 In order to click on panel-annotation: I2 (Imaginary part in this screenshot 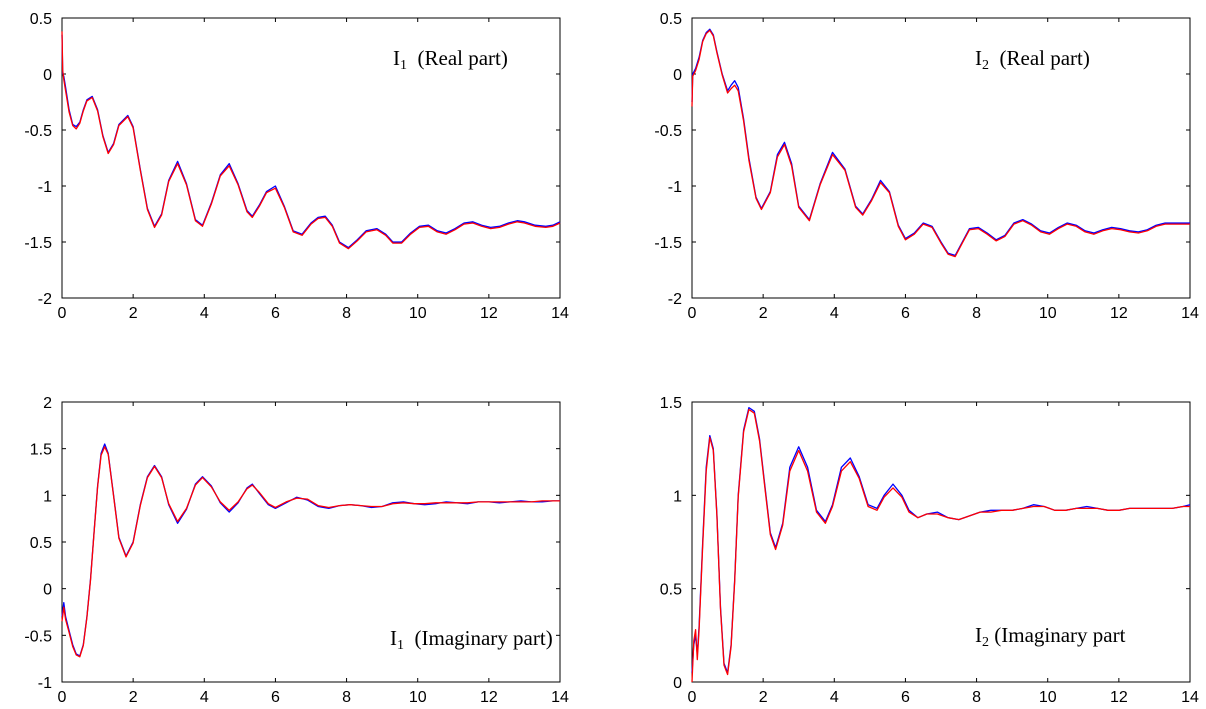, I will do `click(1050, 636)`.